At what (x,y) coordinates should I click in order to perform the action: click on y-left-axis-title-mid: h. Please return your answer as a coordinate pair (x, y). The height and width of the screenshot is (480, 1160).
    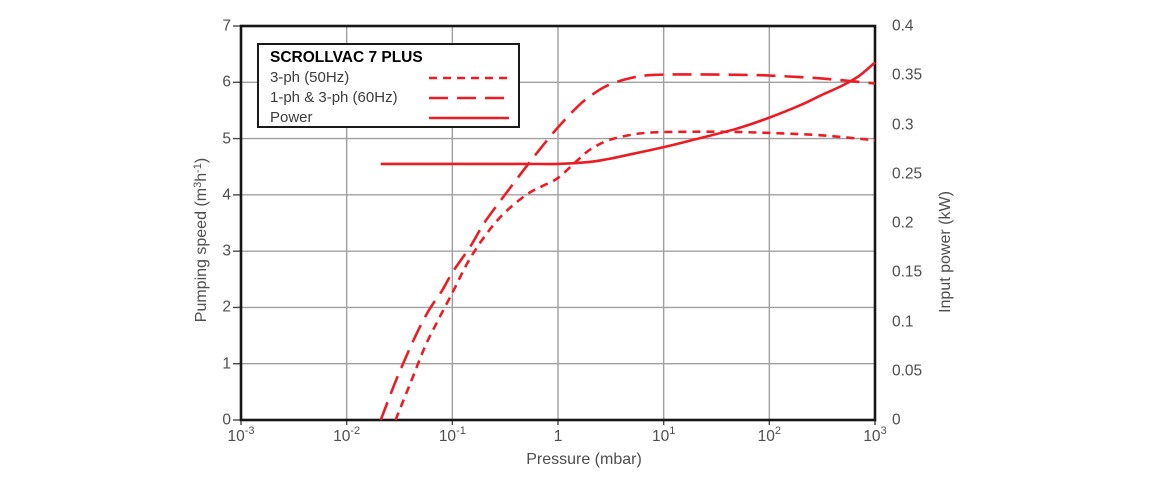
    Looking at the image, I should click on (201, 177).